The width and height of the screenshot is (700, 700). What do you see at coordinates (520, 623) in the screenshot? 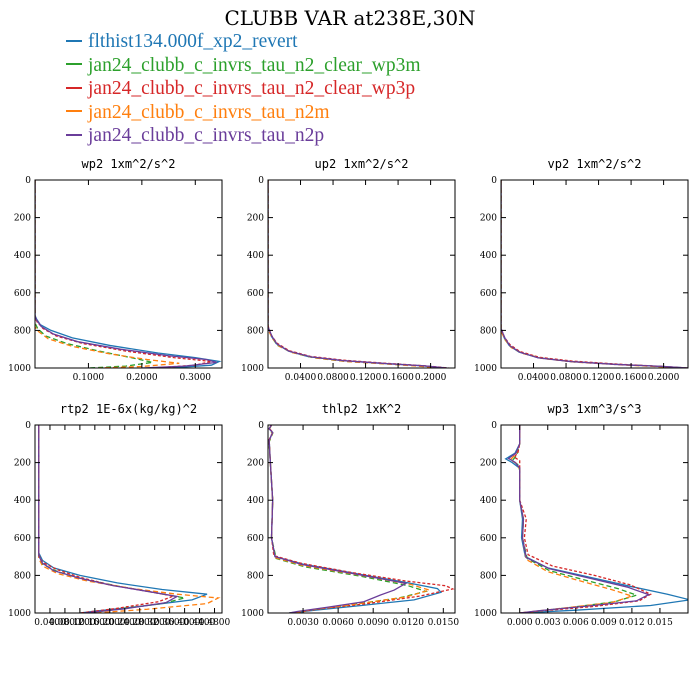
I see `x-tick-label: 0.000` at bounding box center [520, 623].